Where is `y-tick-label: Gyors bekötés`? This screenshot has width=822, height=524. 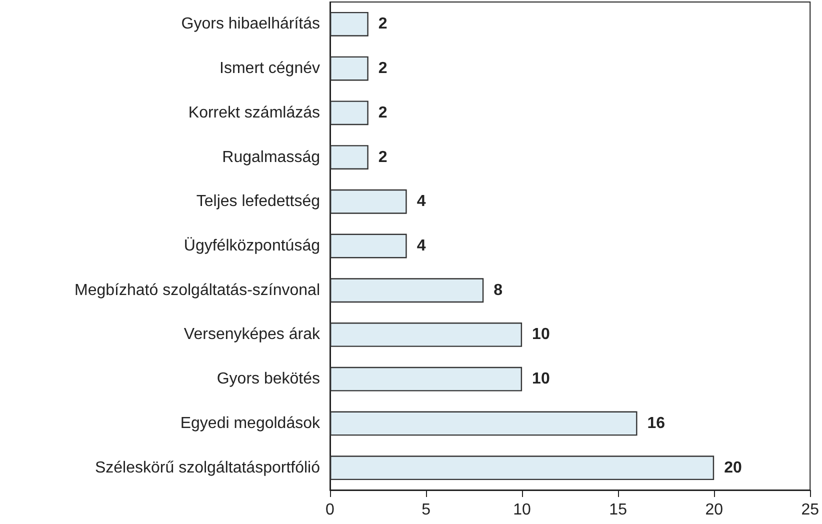 y-tick-label: Gyors bekötés is located at coordinates (268, 379).